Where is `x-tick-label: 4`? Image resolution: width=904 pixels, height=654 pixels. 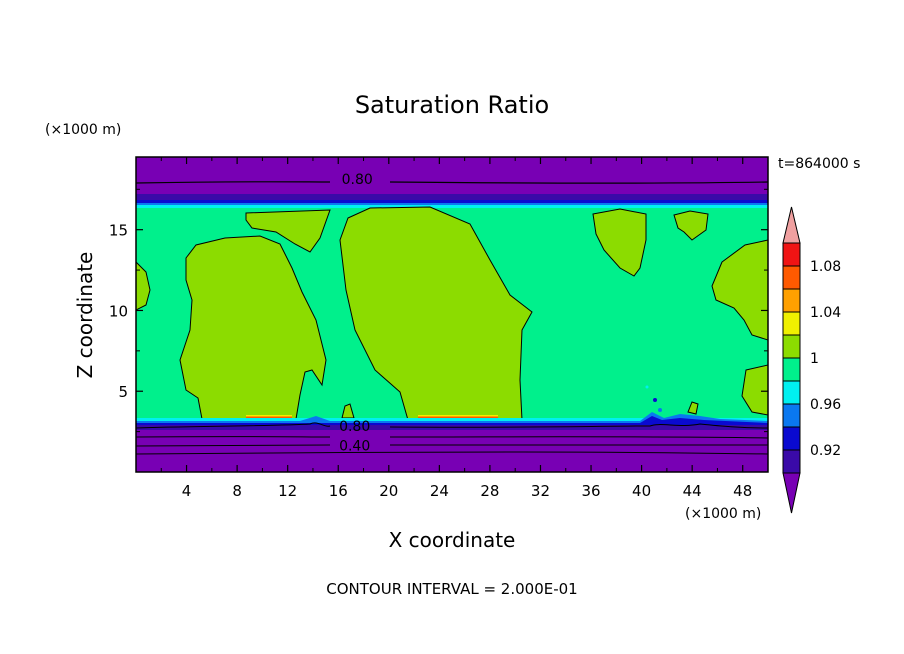
x-tick-label: 4 is located at coordinates (187, 491).